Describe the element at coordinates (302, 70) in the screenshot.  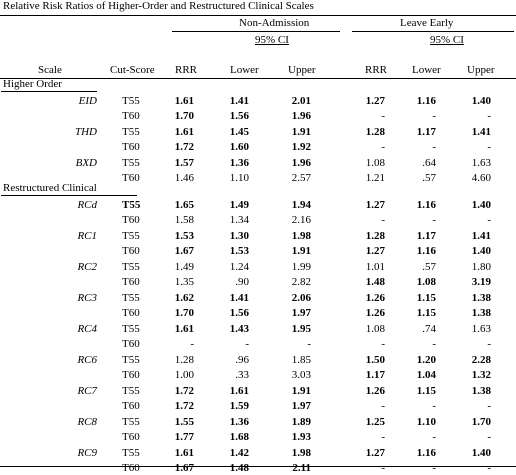
I see `header-upper-1: Upper` at that location.